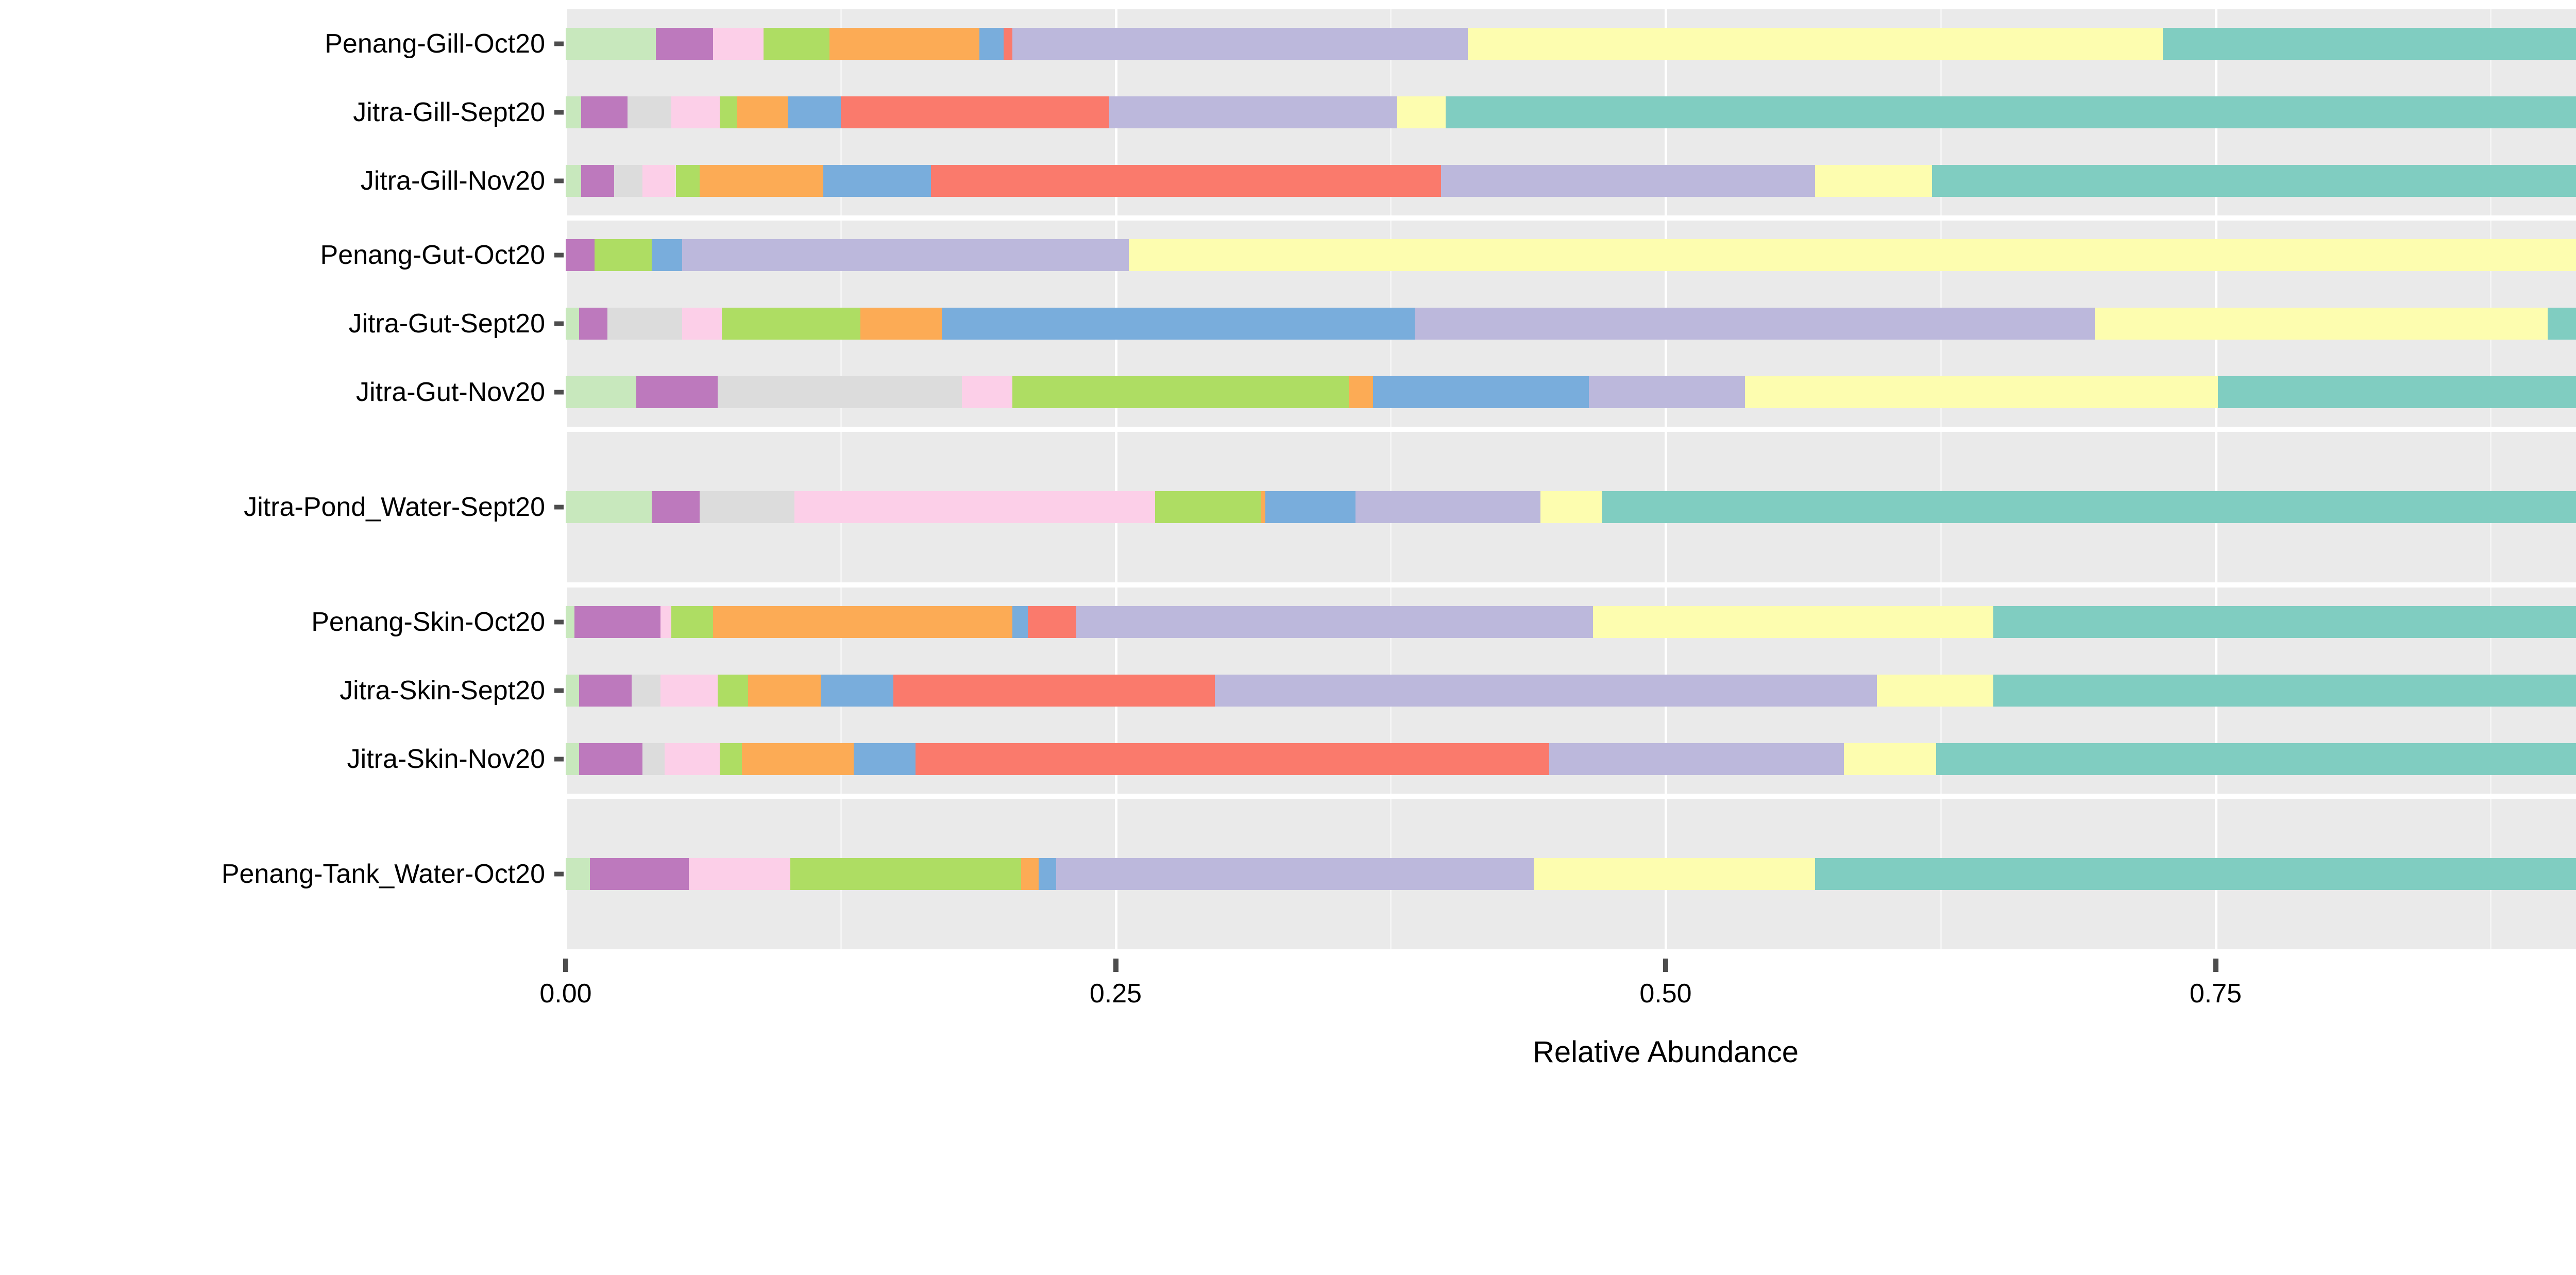 The image size is (2576, 1275). What do you see at coordinates (435, 43) in the screenshot?
I see `y-axis-label: Penang-Gill-Oct20` at bounding box center [435, 43].